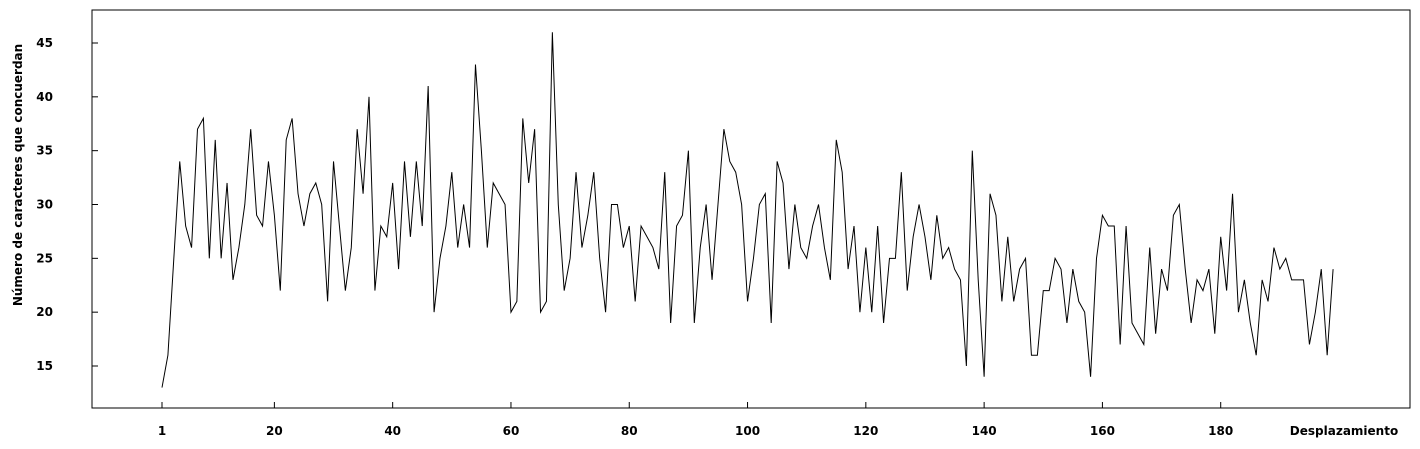 The image size is (1420, 449). I want to click on x-tick-label: 80, so click(629, 431).